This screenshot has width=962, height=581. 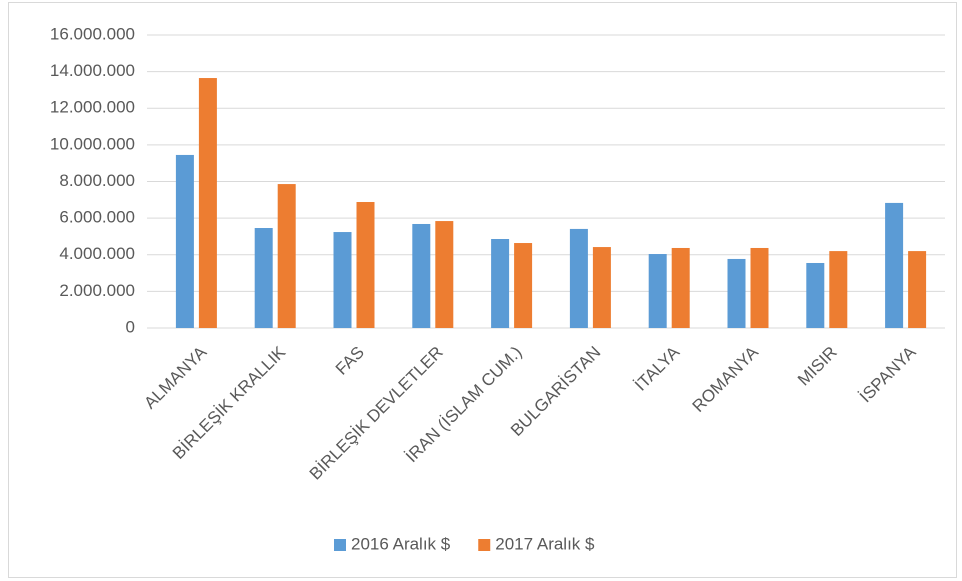 What do you see at coordinates (97, 180) in the screenshot?
I see `y-tick-label: 8.000.000` at bounding box center [97, 180].